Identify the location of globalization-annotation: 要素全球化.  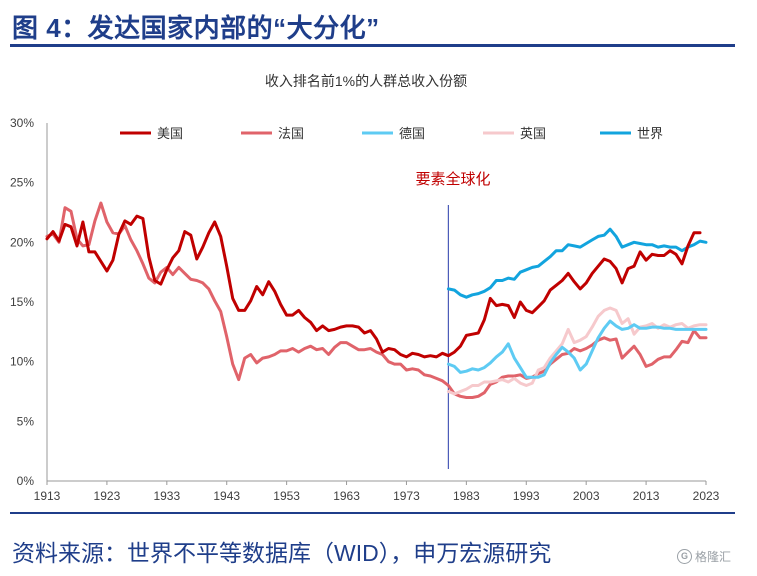
(452, 179).